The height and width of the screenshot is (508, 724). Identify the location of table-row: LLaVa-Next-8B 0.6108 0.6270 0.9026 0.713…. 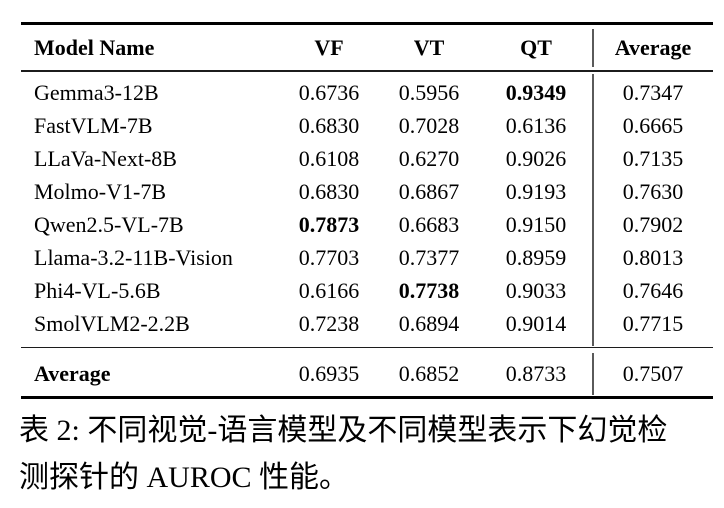
(367, 159).